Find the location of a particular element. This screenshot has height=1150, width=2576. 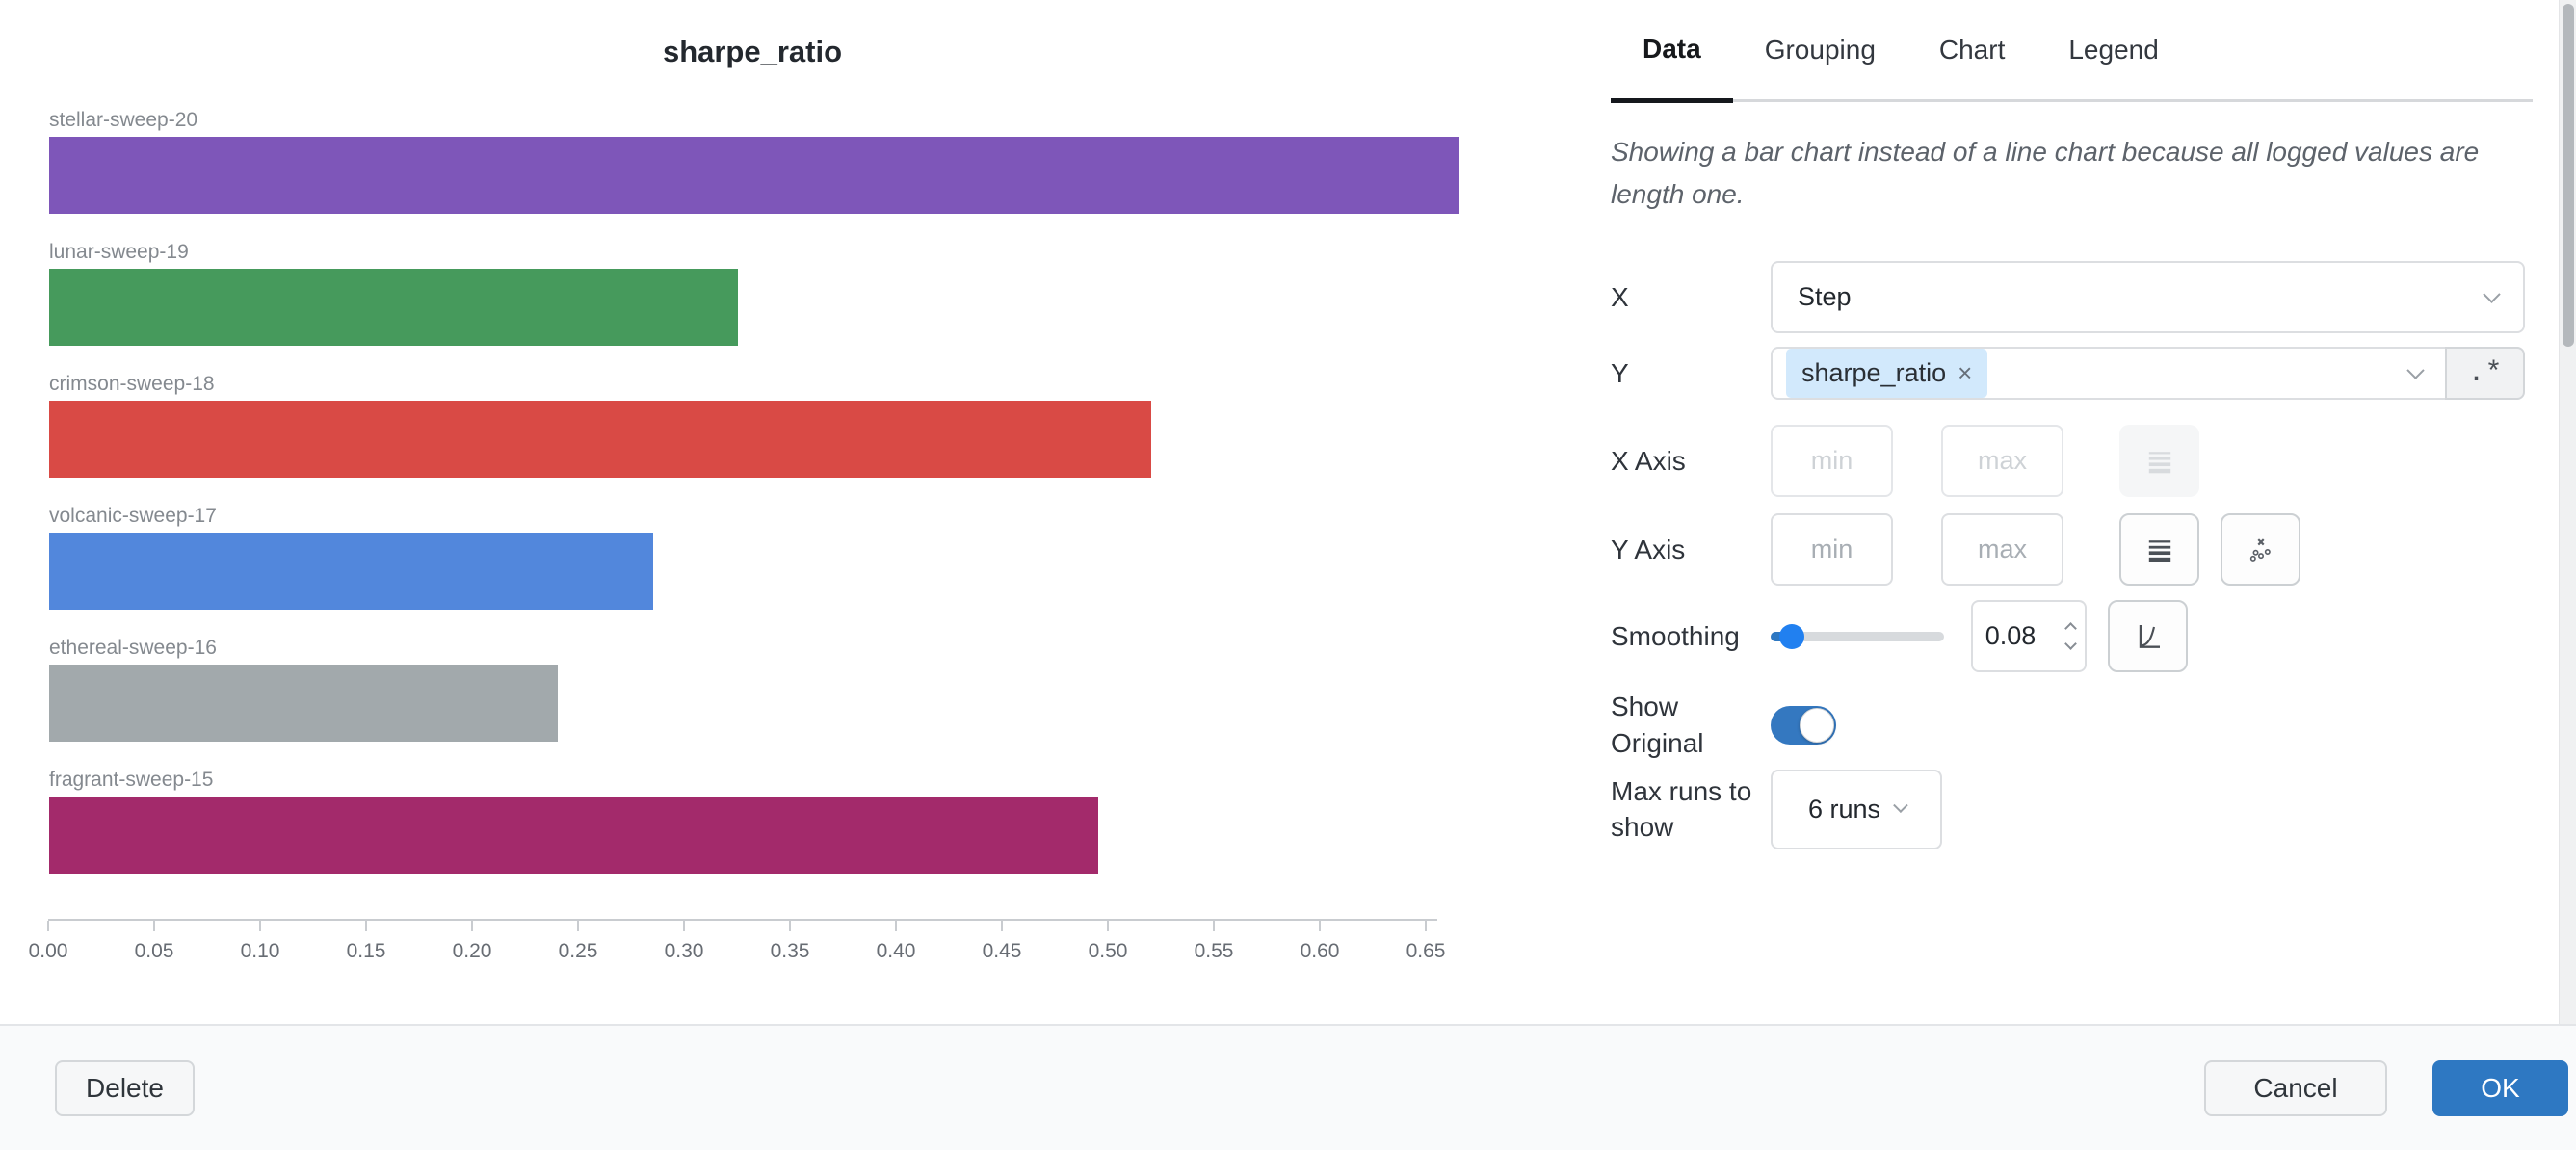

run-row: stellar-sweep-20 is located at coordinates (762, 161).